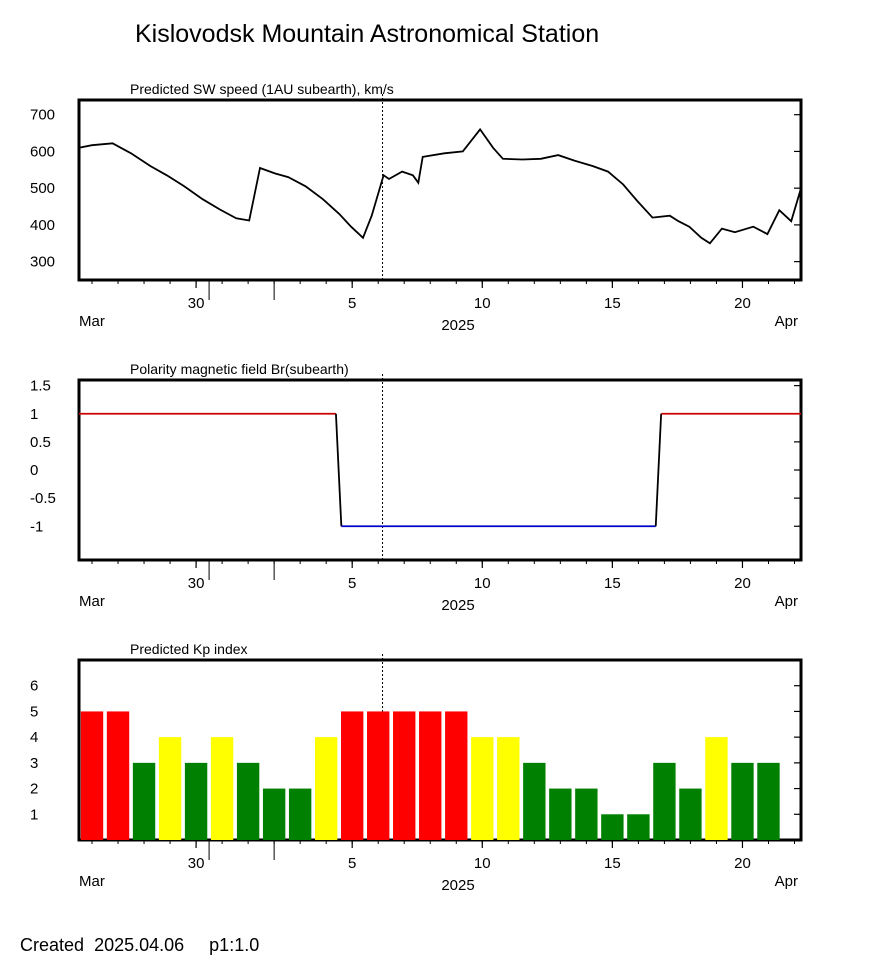 This screenshot has height=965, width=870. What do you see at coordinates (262, 89) in the screenshot?
I see `chart-title: Predicted SW speed (1AU subearth), km/s` at bounding box center [262, 89].